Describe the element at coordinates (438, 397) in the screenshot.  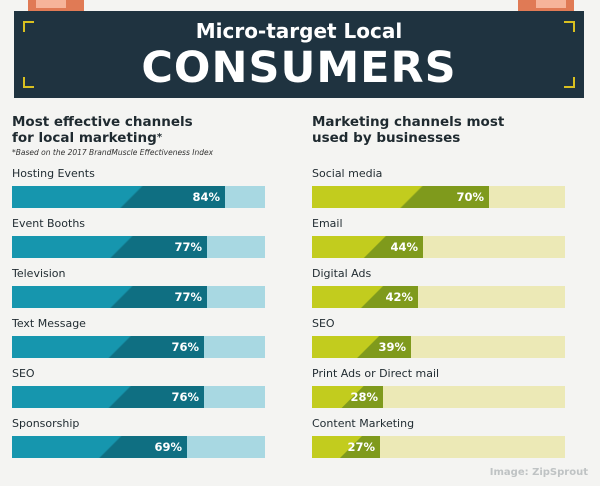
I see `bar-track: 28%` at that location.